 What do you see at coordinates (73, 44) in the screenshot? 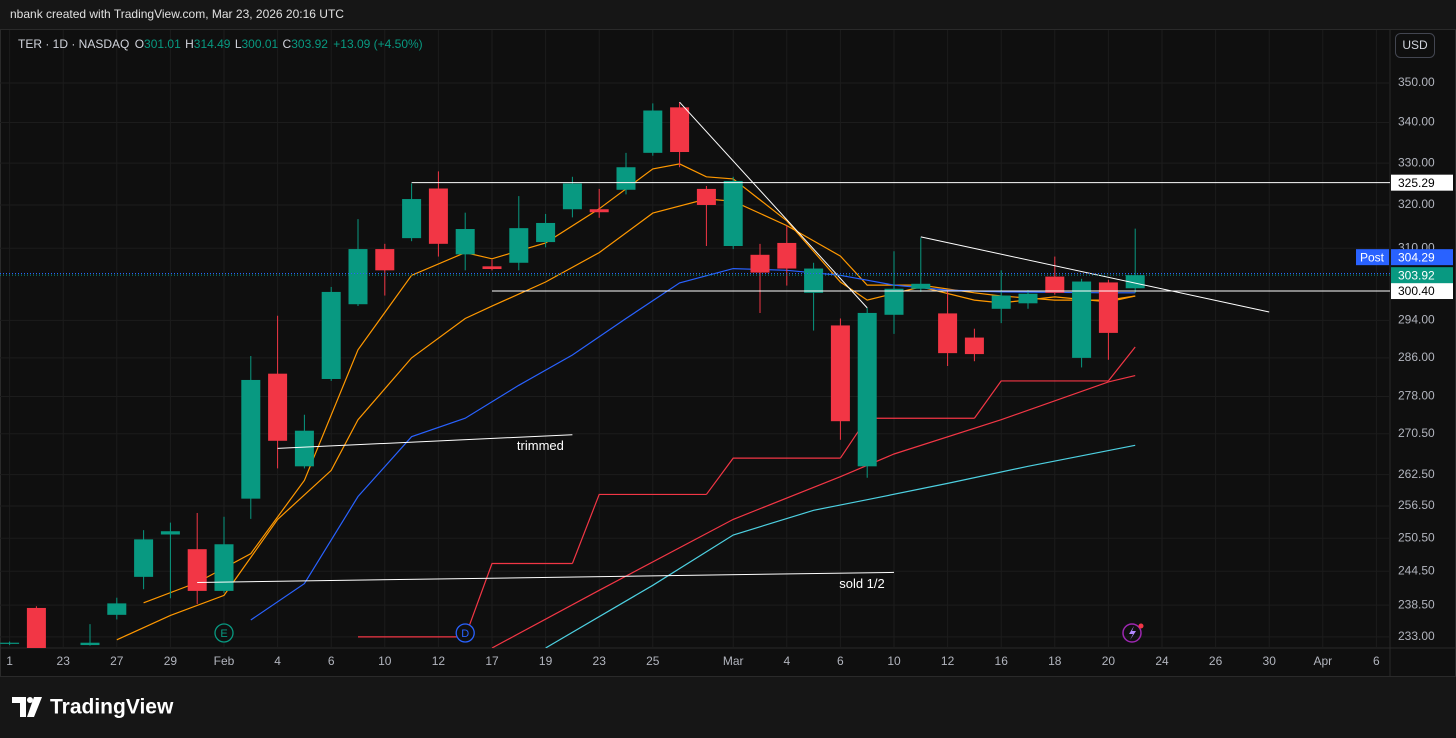
I see `symbol: TER · 1D · NASDAQ` at bounding box center [73, 44].